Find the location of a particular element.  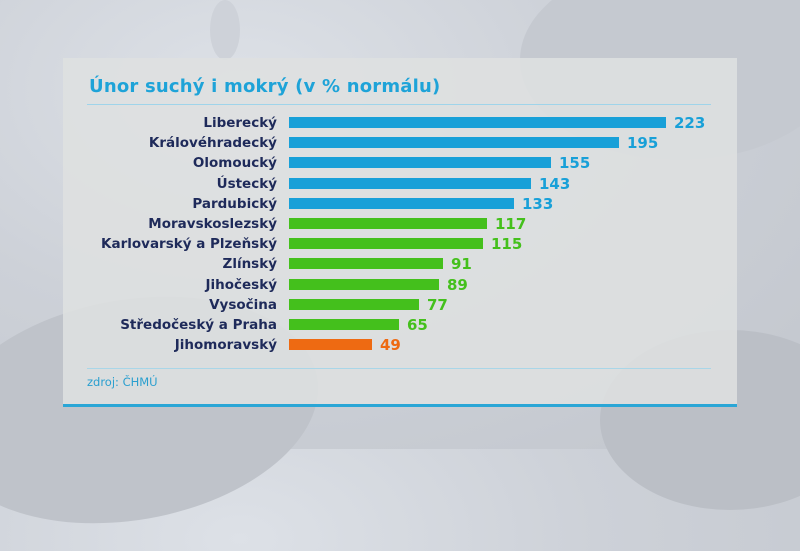

source-note: zdroj: ČHMÚ is located at coordinates (122, 382).